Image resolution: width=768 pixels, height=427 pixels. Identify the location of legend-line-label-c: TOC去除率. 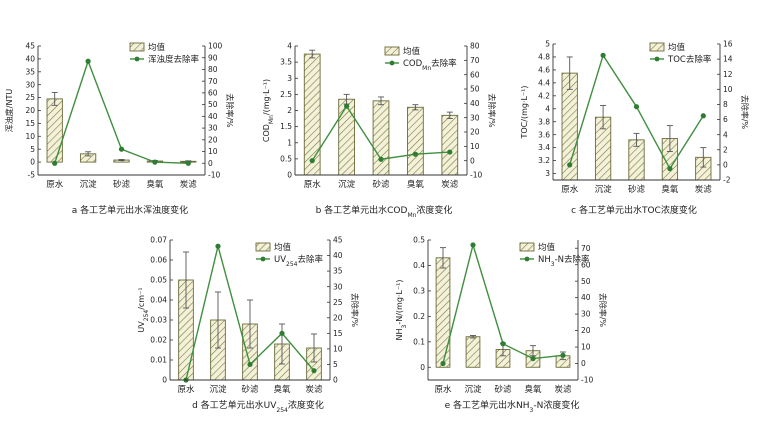
(689, 59).